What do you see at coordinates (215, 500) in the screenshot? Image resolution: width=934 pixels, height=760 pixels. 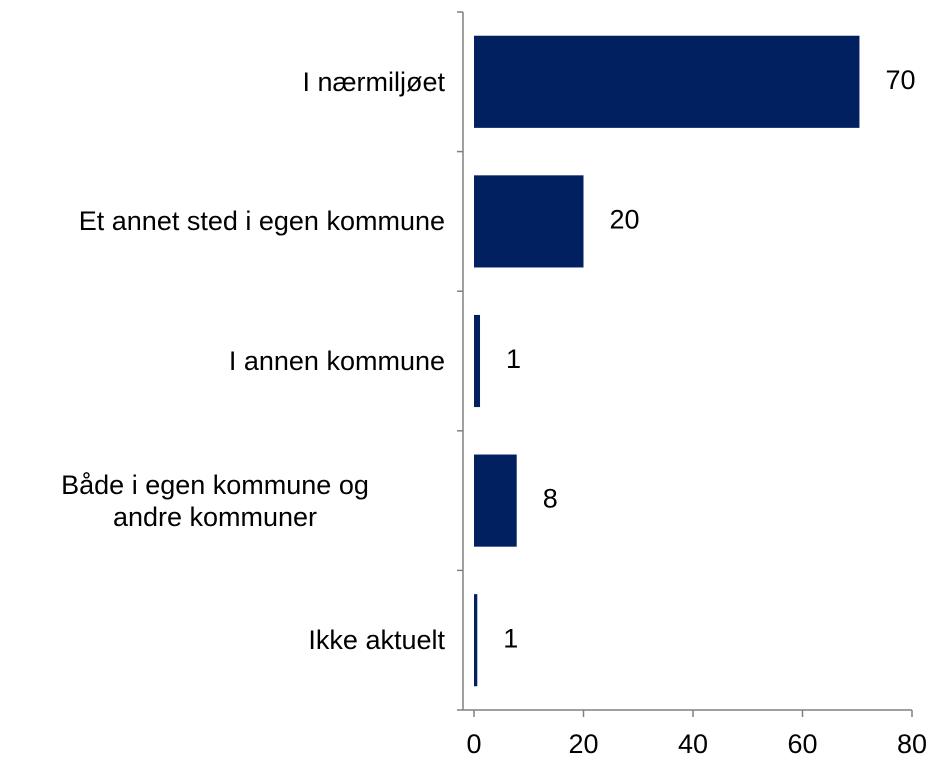 I see `category-label: Både i egen kommune og andre kommuner` at bounding box center [215, 500].